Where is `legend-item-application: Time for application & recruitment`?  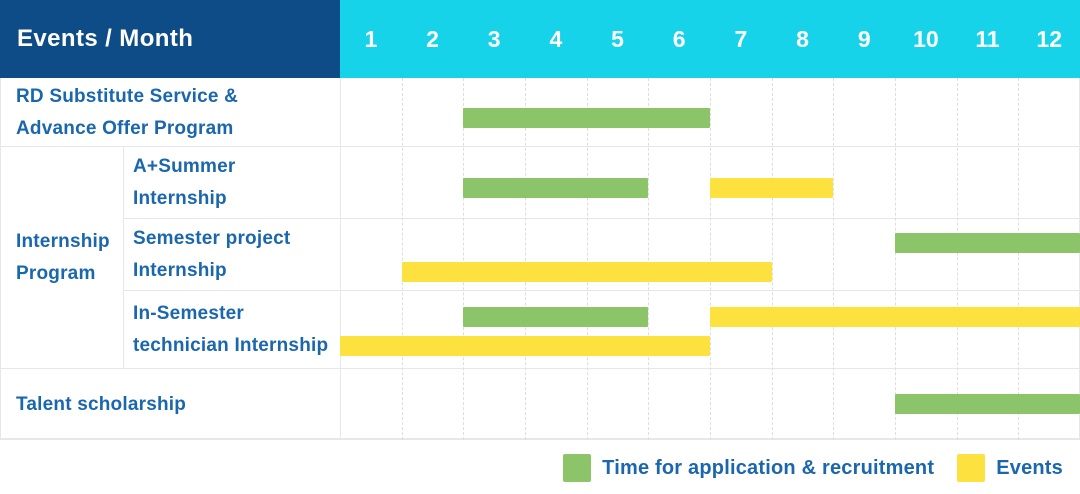 legend-item-application: Time for application & recruitment is located at coordinates (748, 468).